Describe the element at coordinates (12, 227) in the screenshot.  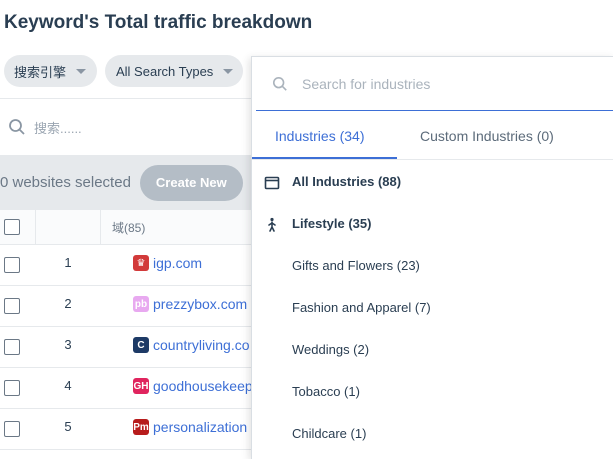
I see `select-all-checkbox` at that location.